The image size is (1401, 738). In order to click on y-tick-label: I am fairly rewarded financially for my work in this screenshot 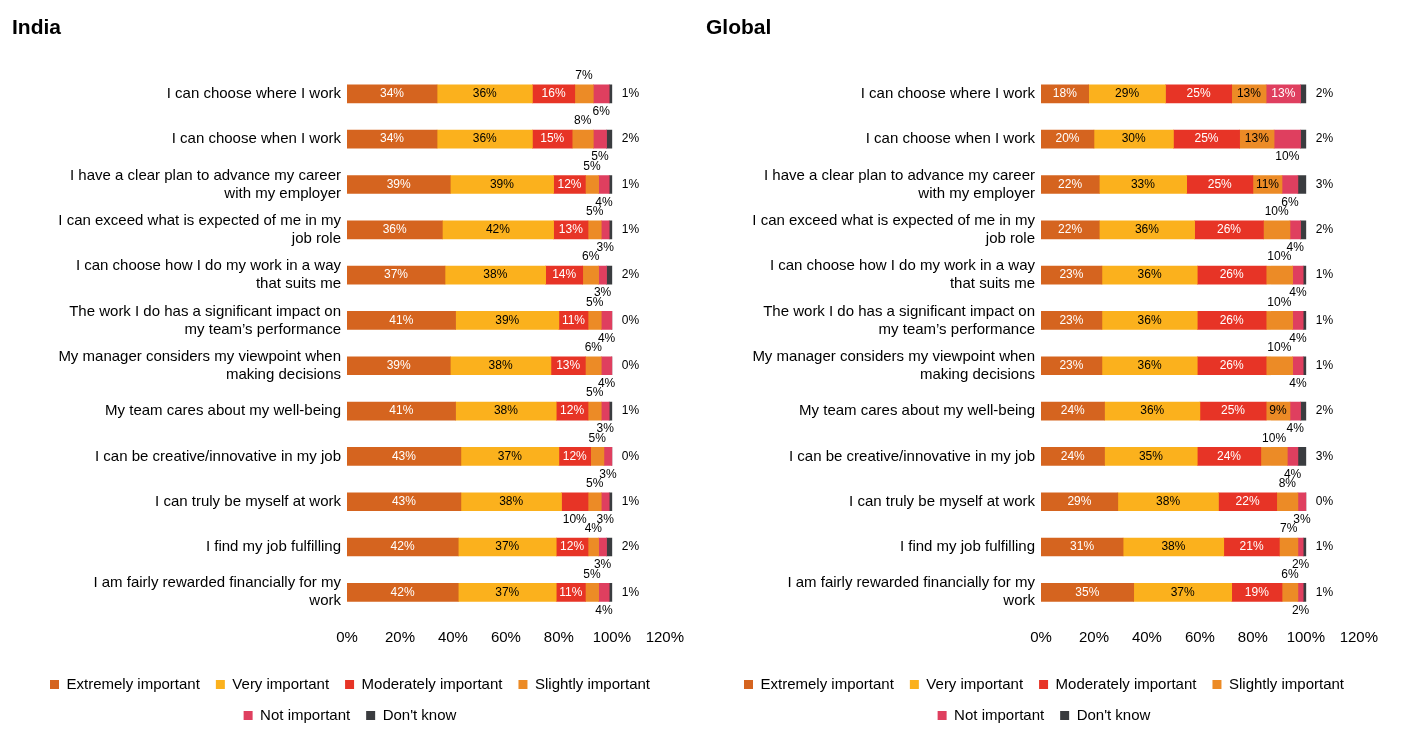, I will do `click(911, 591)`.